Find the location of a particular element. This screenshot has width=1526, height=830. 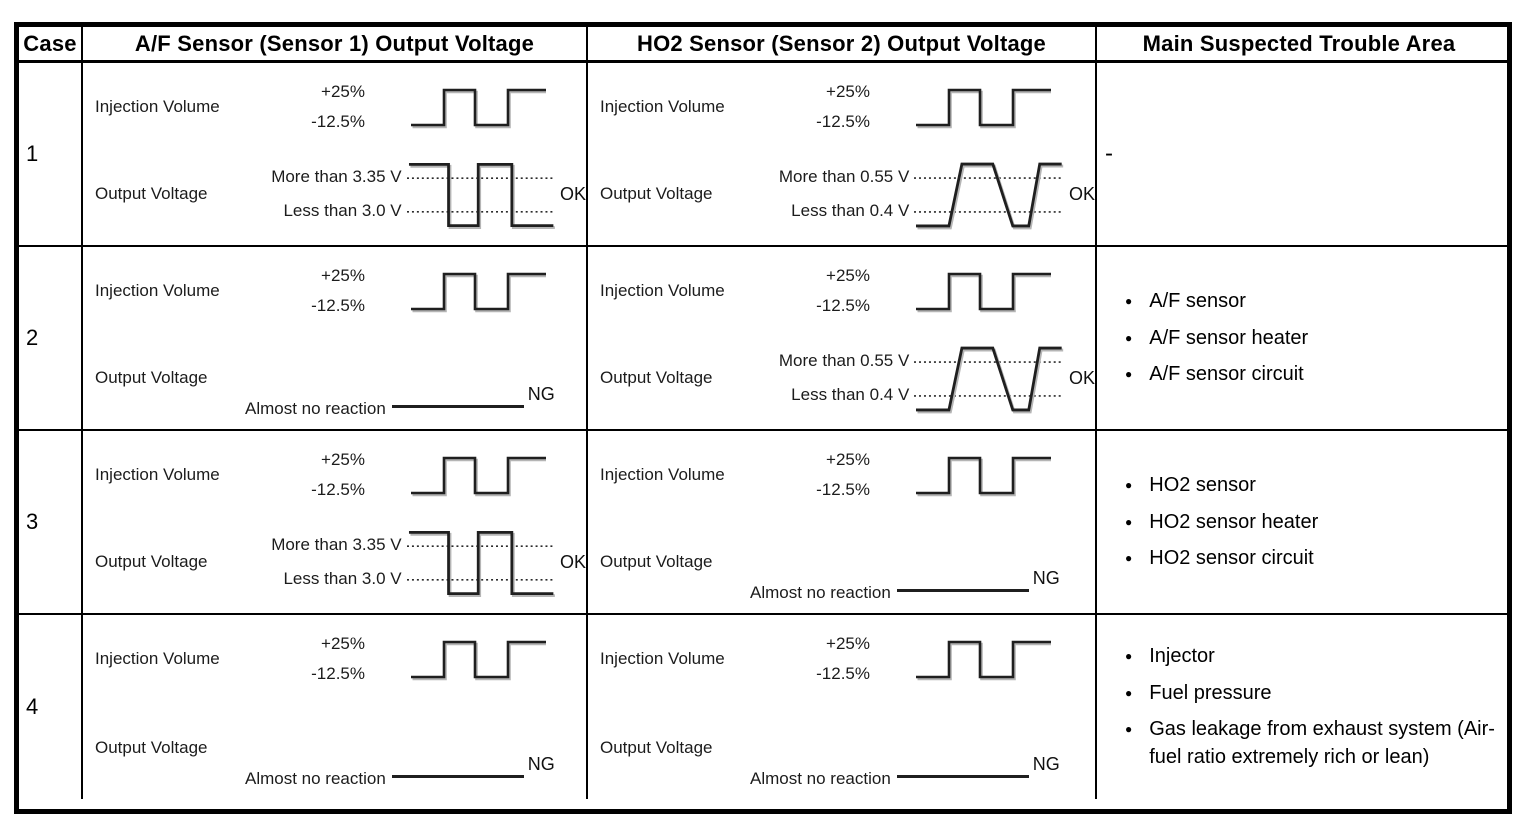

list-item: ● HO2 sensor heater is located at coordinates (1311, 522).